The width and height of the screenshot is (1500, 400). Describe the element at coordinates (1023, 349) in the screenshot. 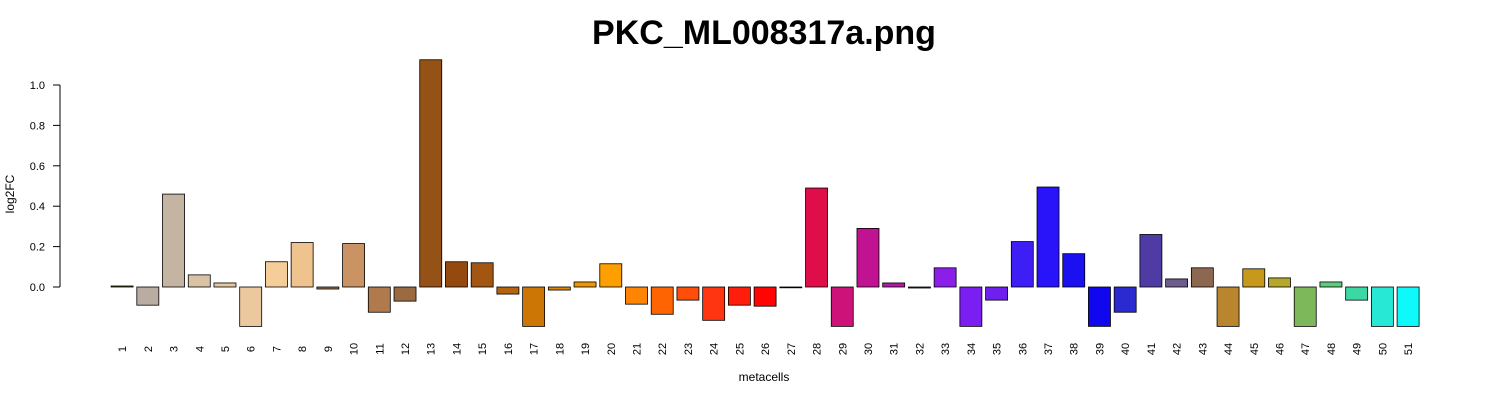

I see `x-tick-label: 36` at that location.